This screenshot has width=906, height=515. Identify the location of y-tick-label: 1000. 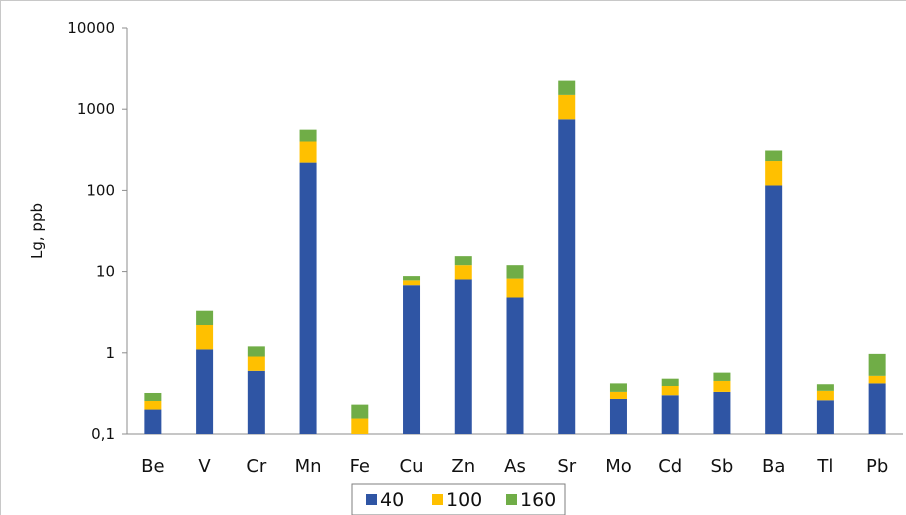
(96, 109).